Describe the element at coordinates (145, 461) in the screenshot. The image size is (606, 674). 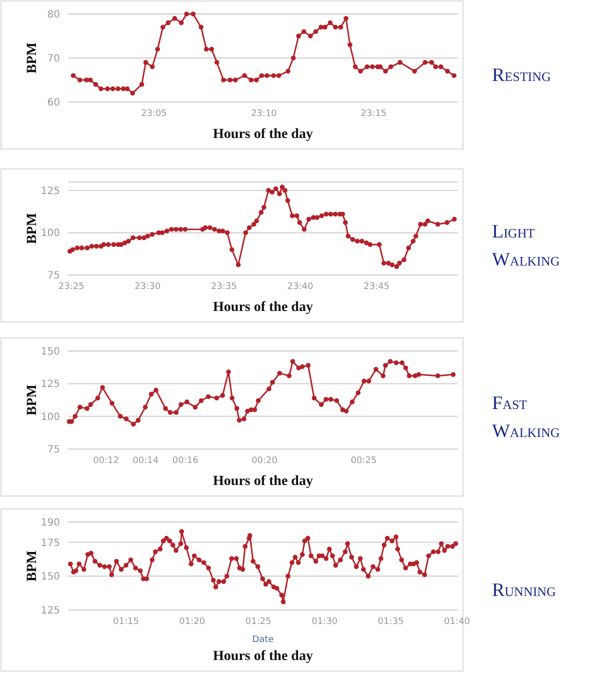
I see `x-tick-label: 00:14` at that location.